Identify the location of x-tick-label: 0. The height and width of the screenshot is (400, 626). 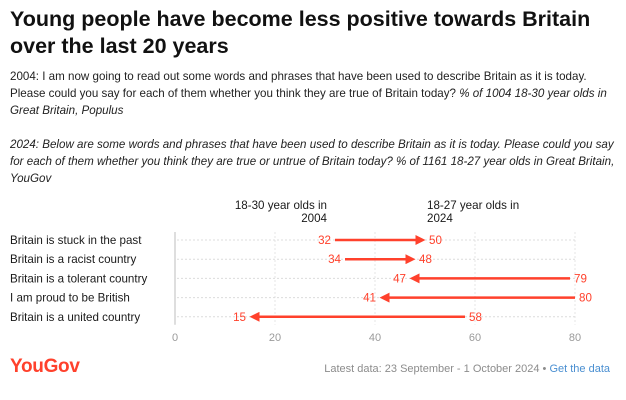
(175, 338).